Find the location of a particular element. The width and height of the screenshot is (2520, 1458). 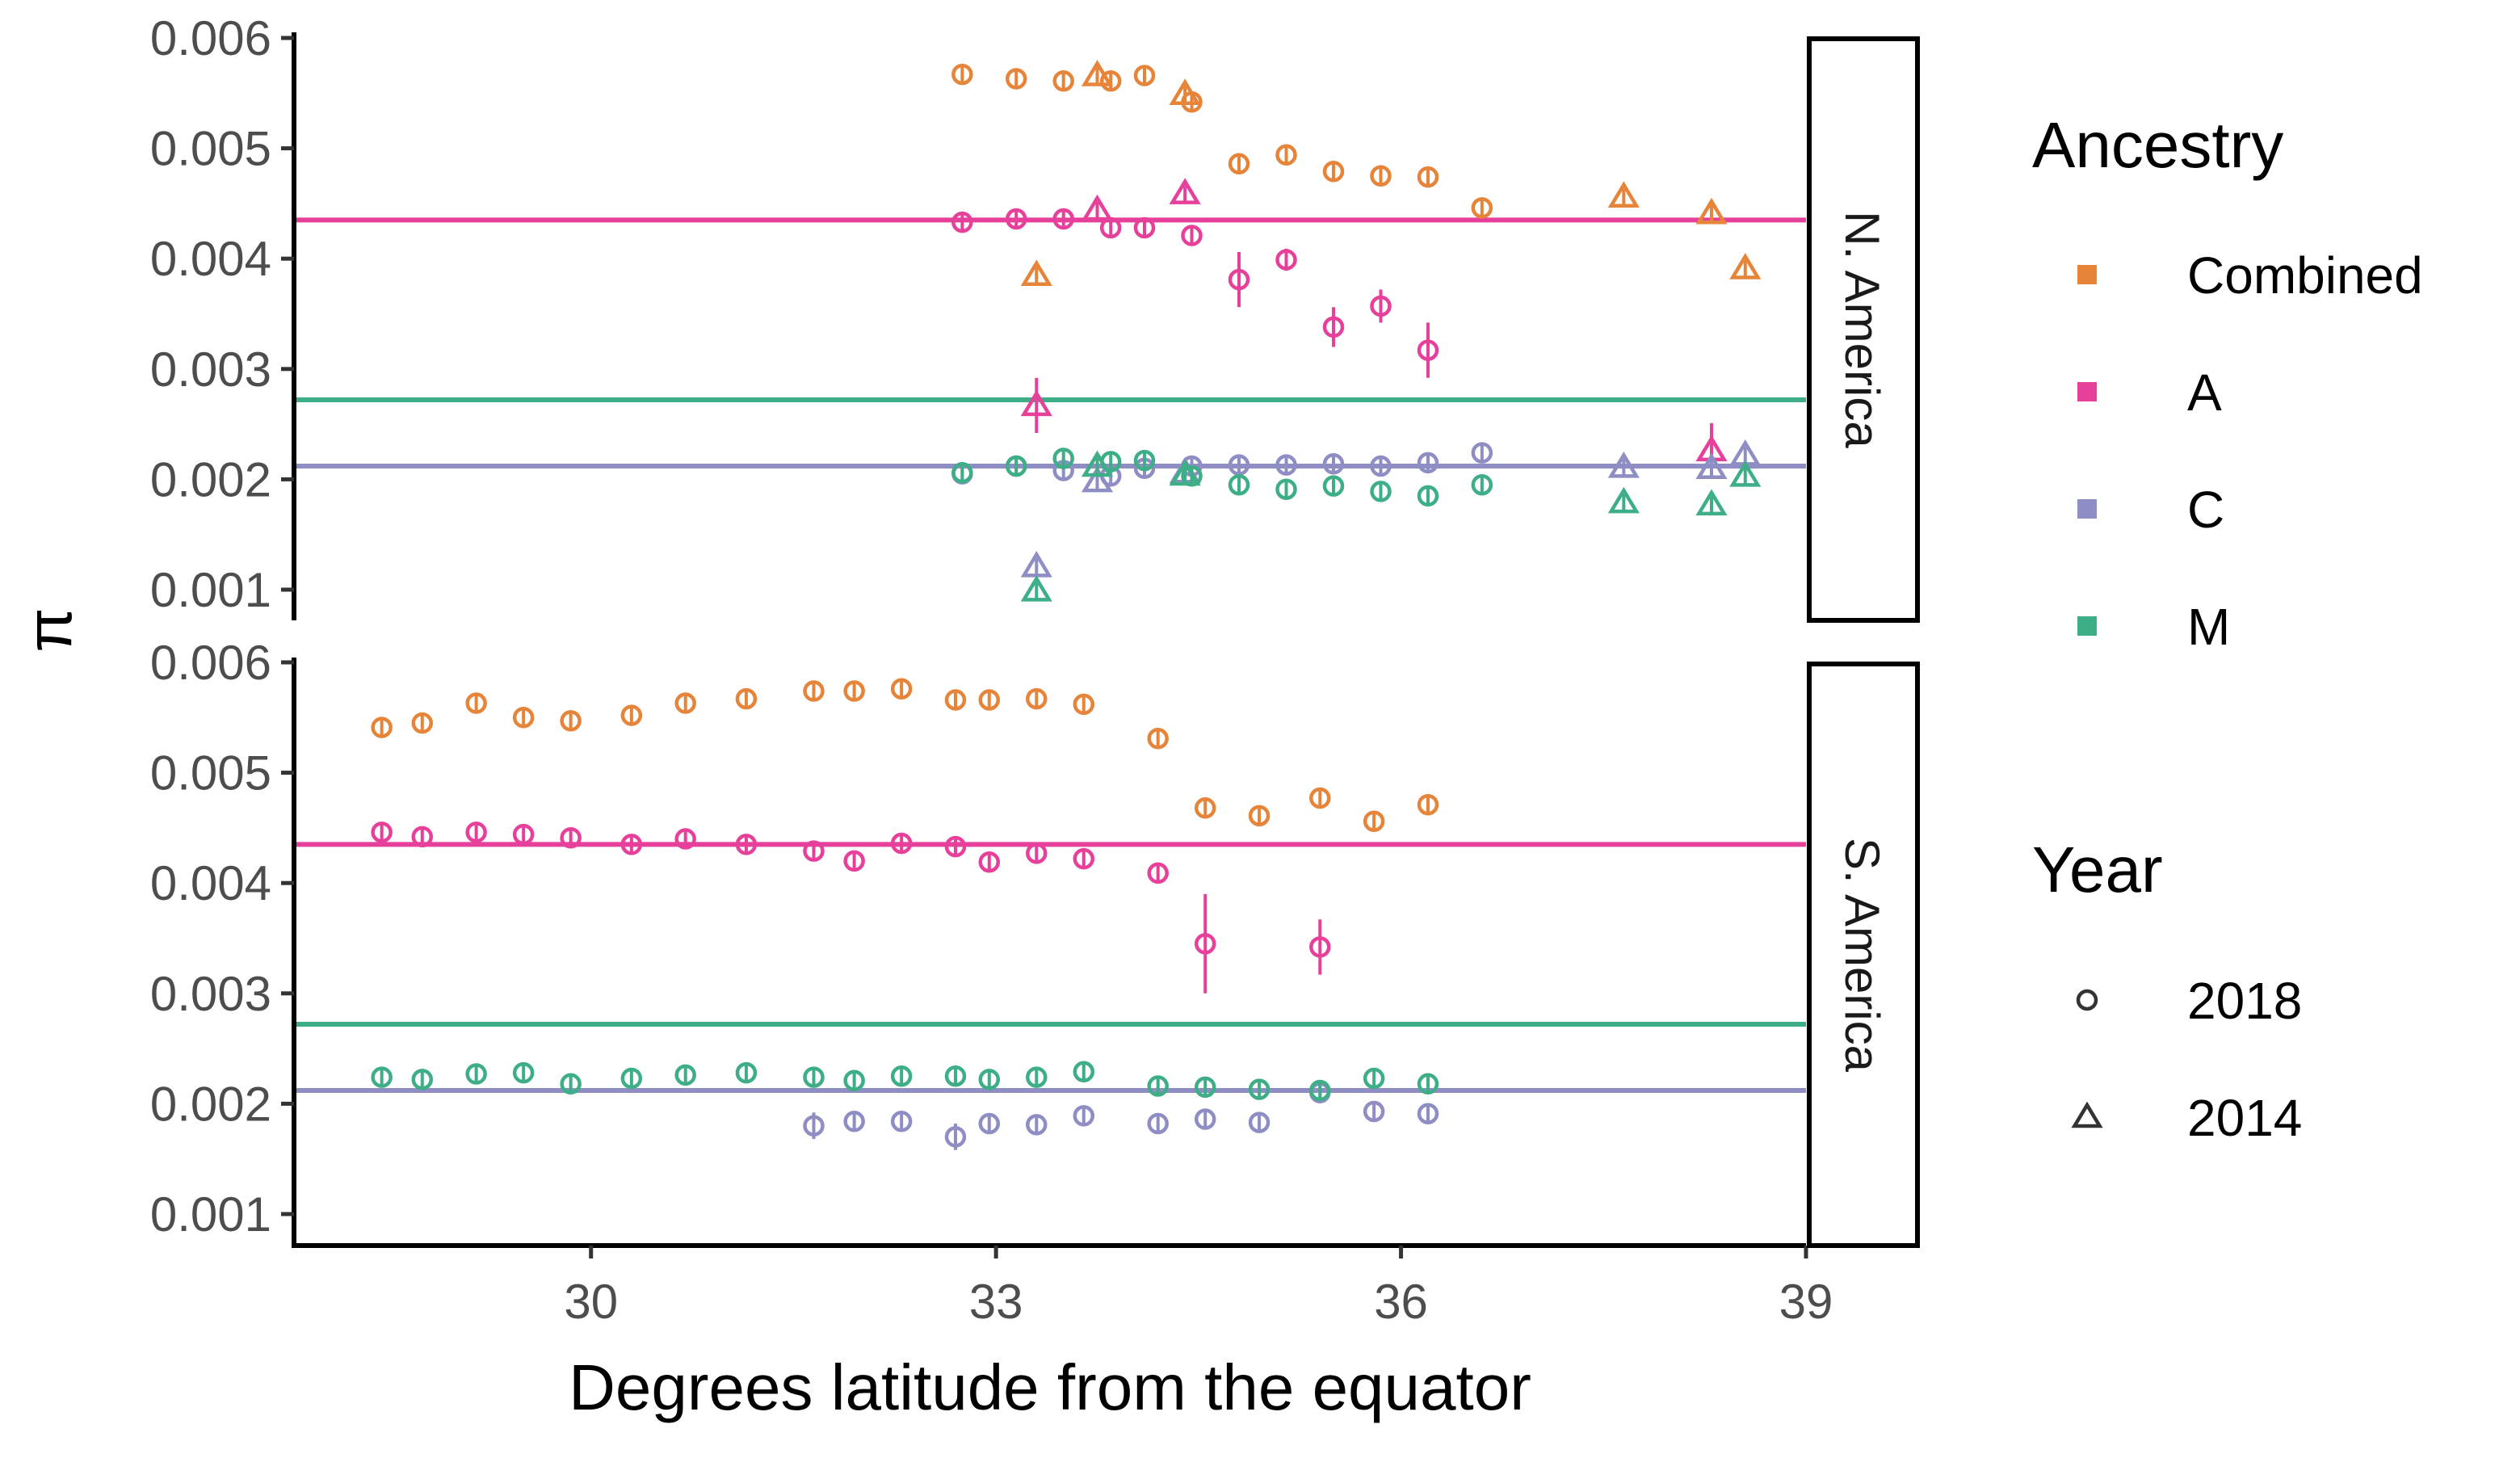

legend-item-combined: Combined is located at coordinates (2250, 275).